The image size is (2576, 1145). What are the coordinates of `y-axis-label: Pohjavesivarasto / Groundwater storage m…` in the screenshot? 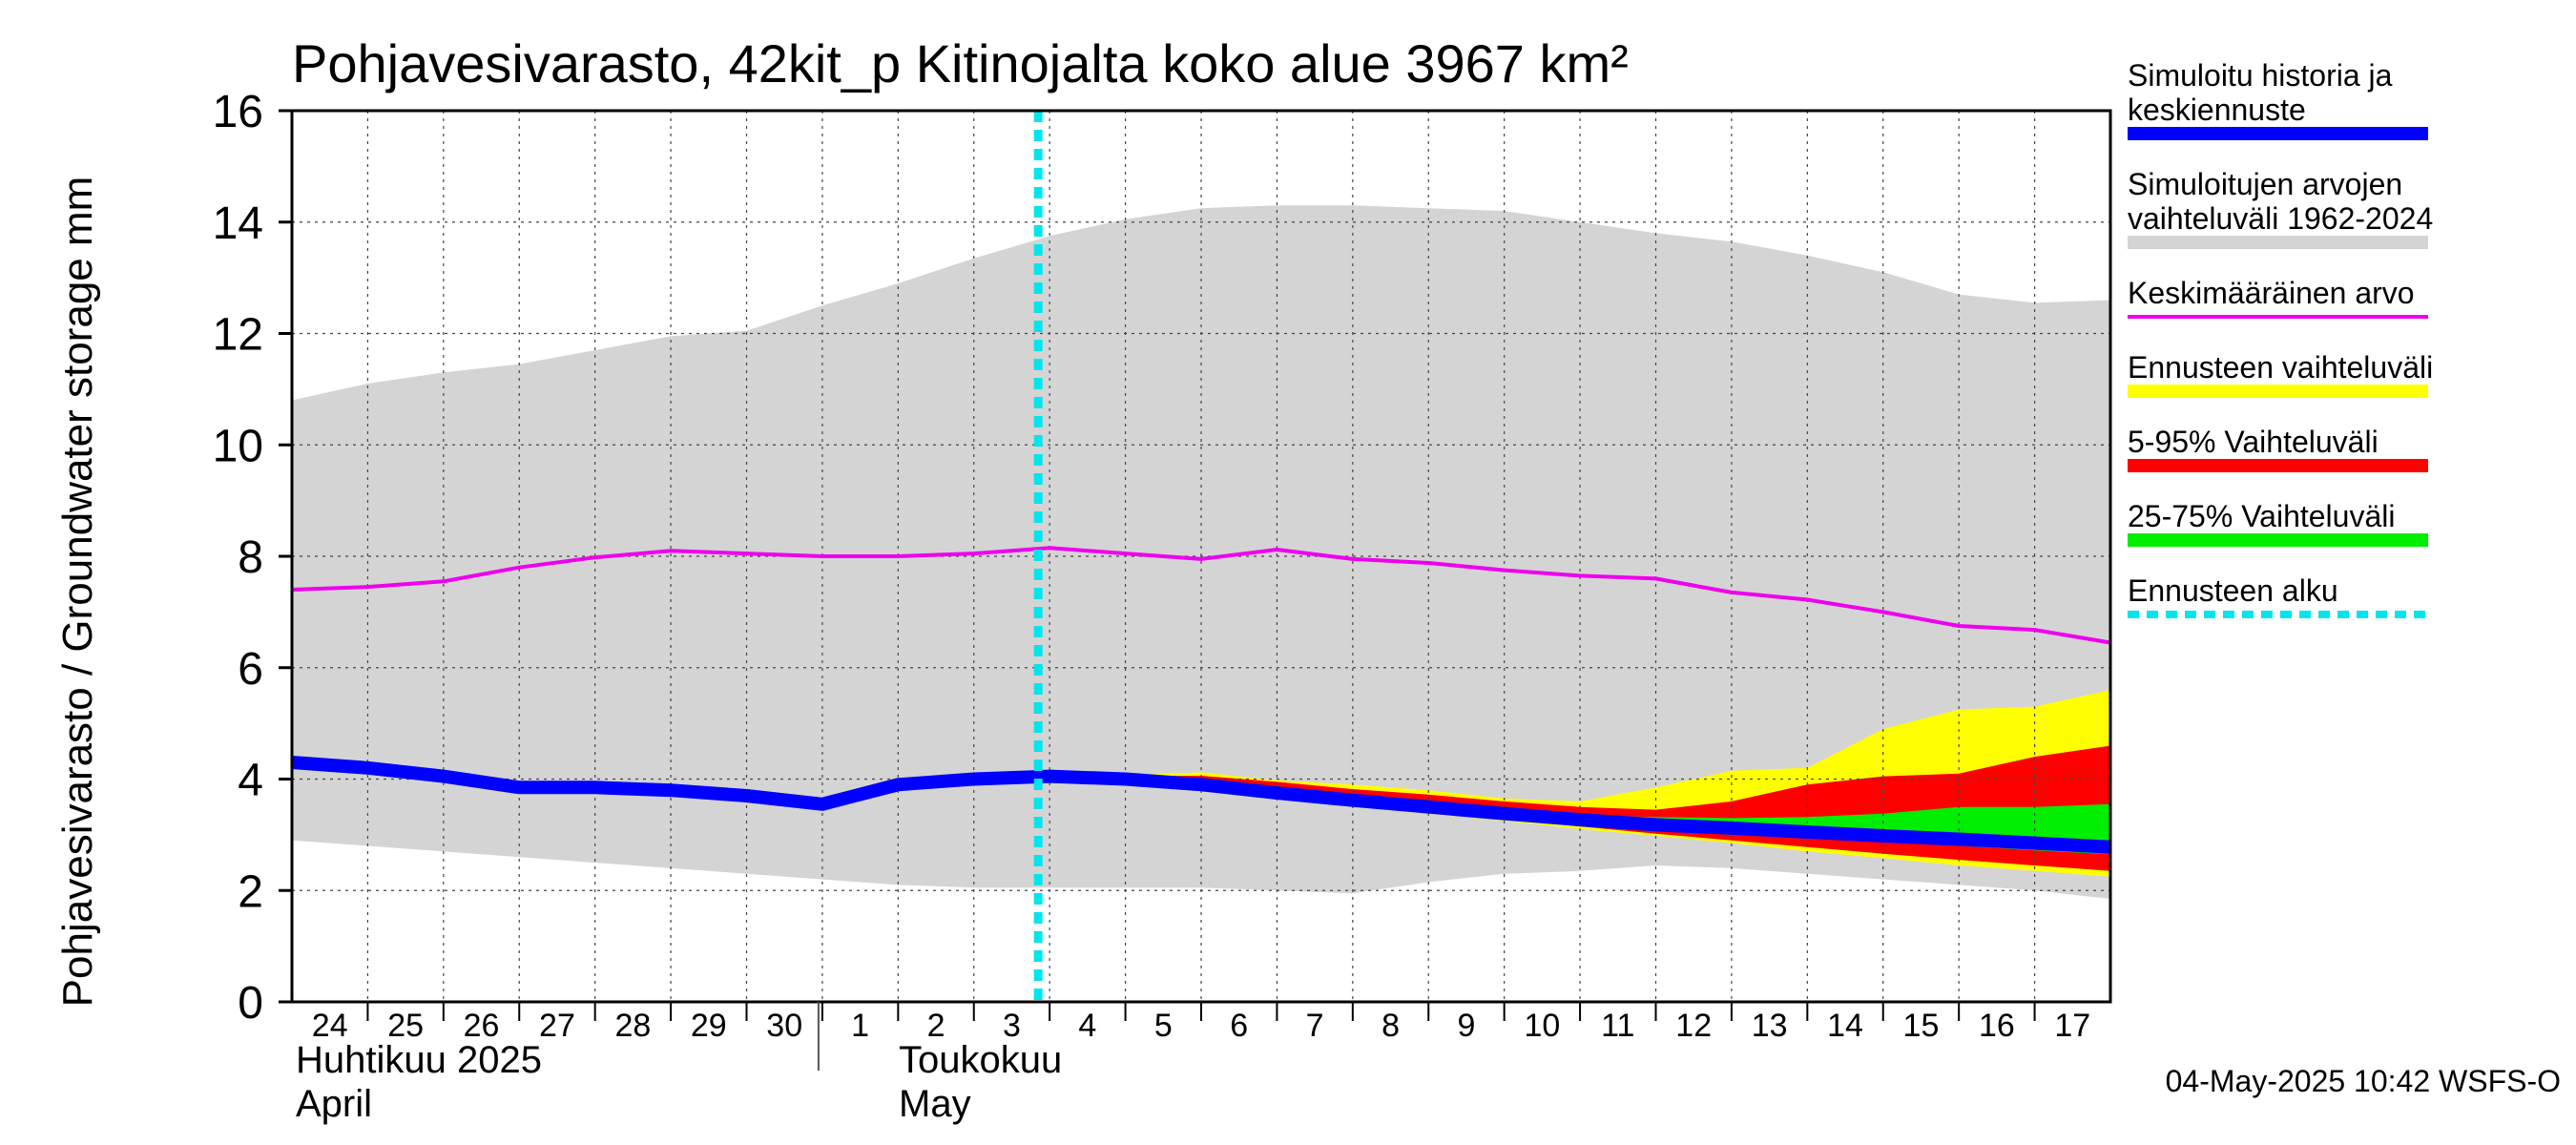 It's located at (77, 592).